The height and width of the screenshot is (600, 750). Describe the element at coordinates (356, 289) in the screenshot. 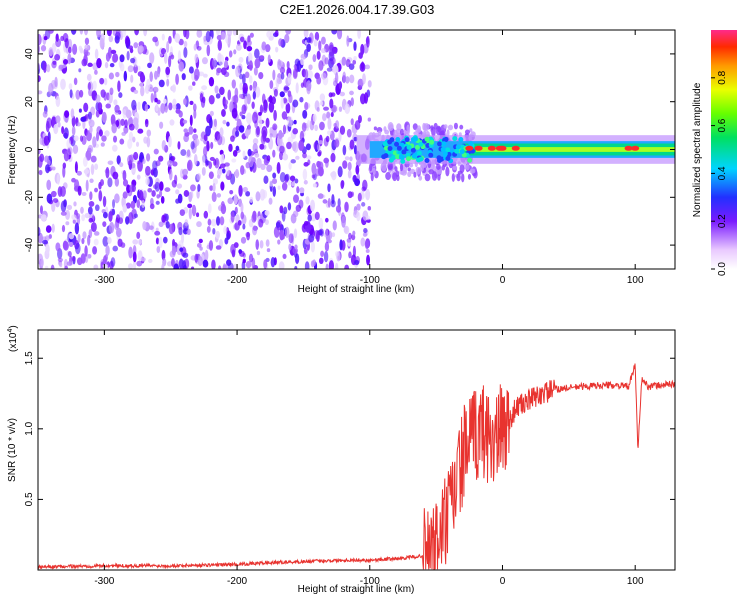

I see `heatmap-x-axis-label: Height of straight line (km)` at that location.